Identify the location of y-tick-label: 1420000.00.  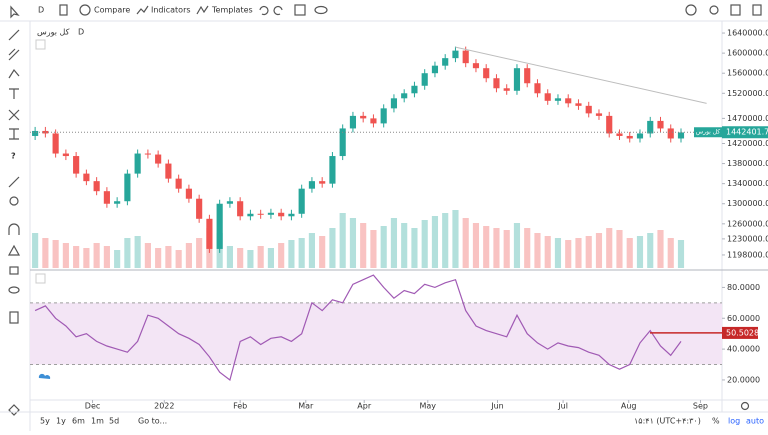
(747, 143).